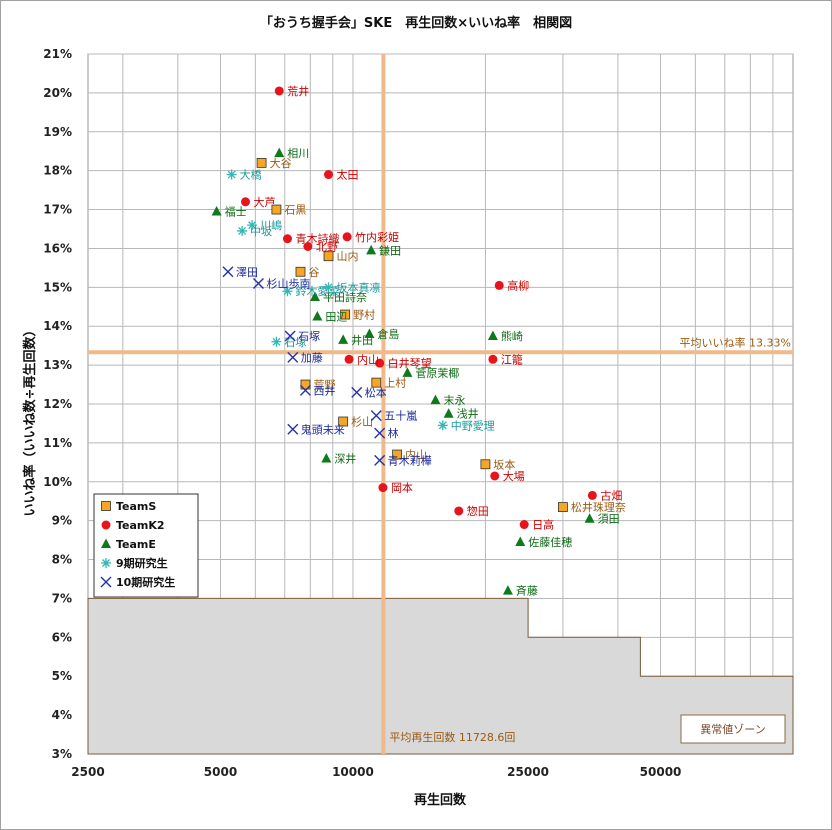 Image resolution: width=832 pixels, height=830 pixels. Describe the element at coordinates (57, 248) in the screenshot. I see `y-tick-label: 16%` at that location.